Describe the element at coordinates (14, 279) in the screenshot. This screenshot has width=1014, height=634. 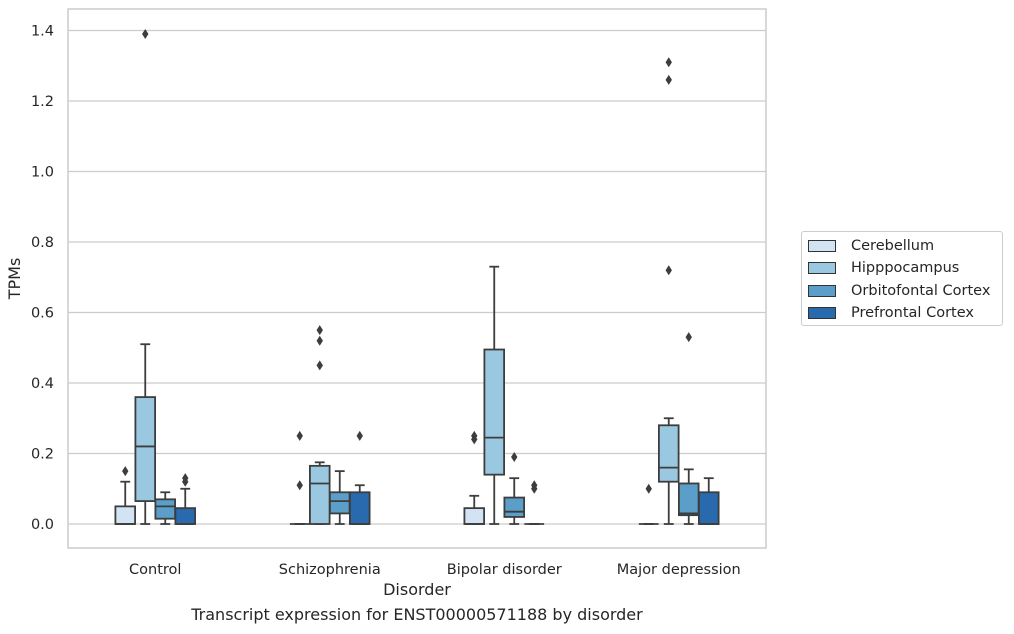
I see `y-axis-label: TPMs` at that location.